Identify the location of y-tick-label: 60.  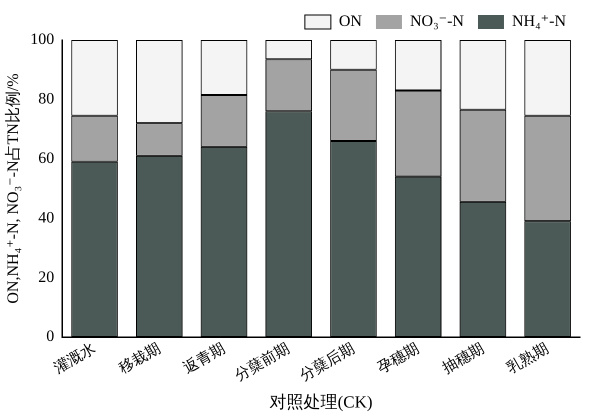
(46, 159).